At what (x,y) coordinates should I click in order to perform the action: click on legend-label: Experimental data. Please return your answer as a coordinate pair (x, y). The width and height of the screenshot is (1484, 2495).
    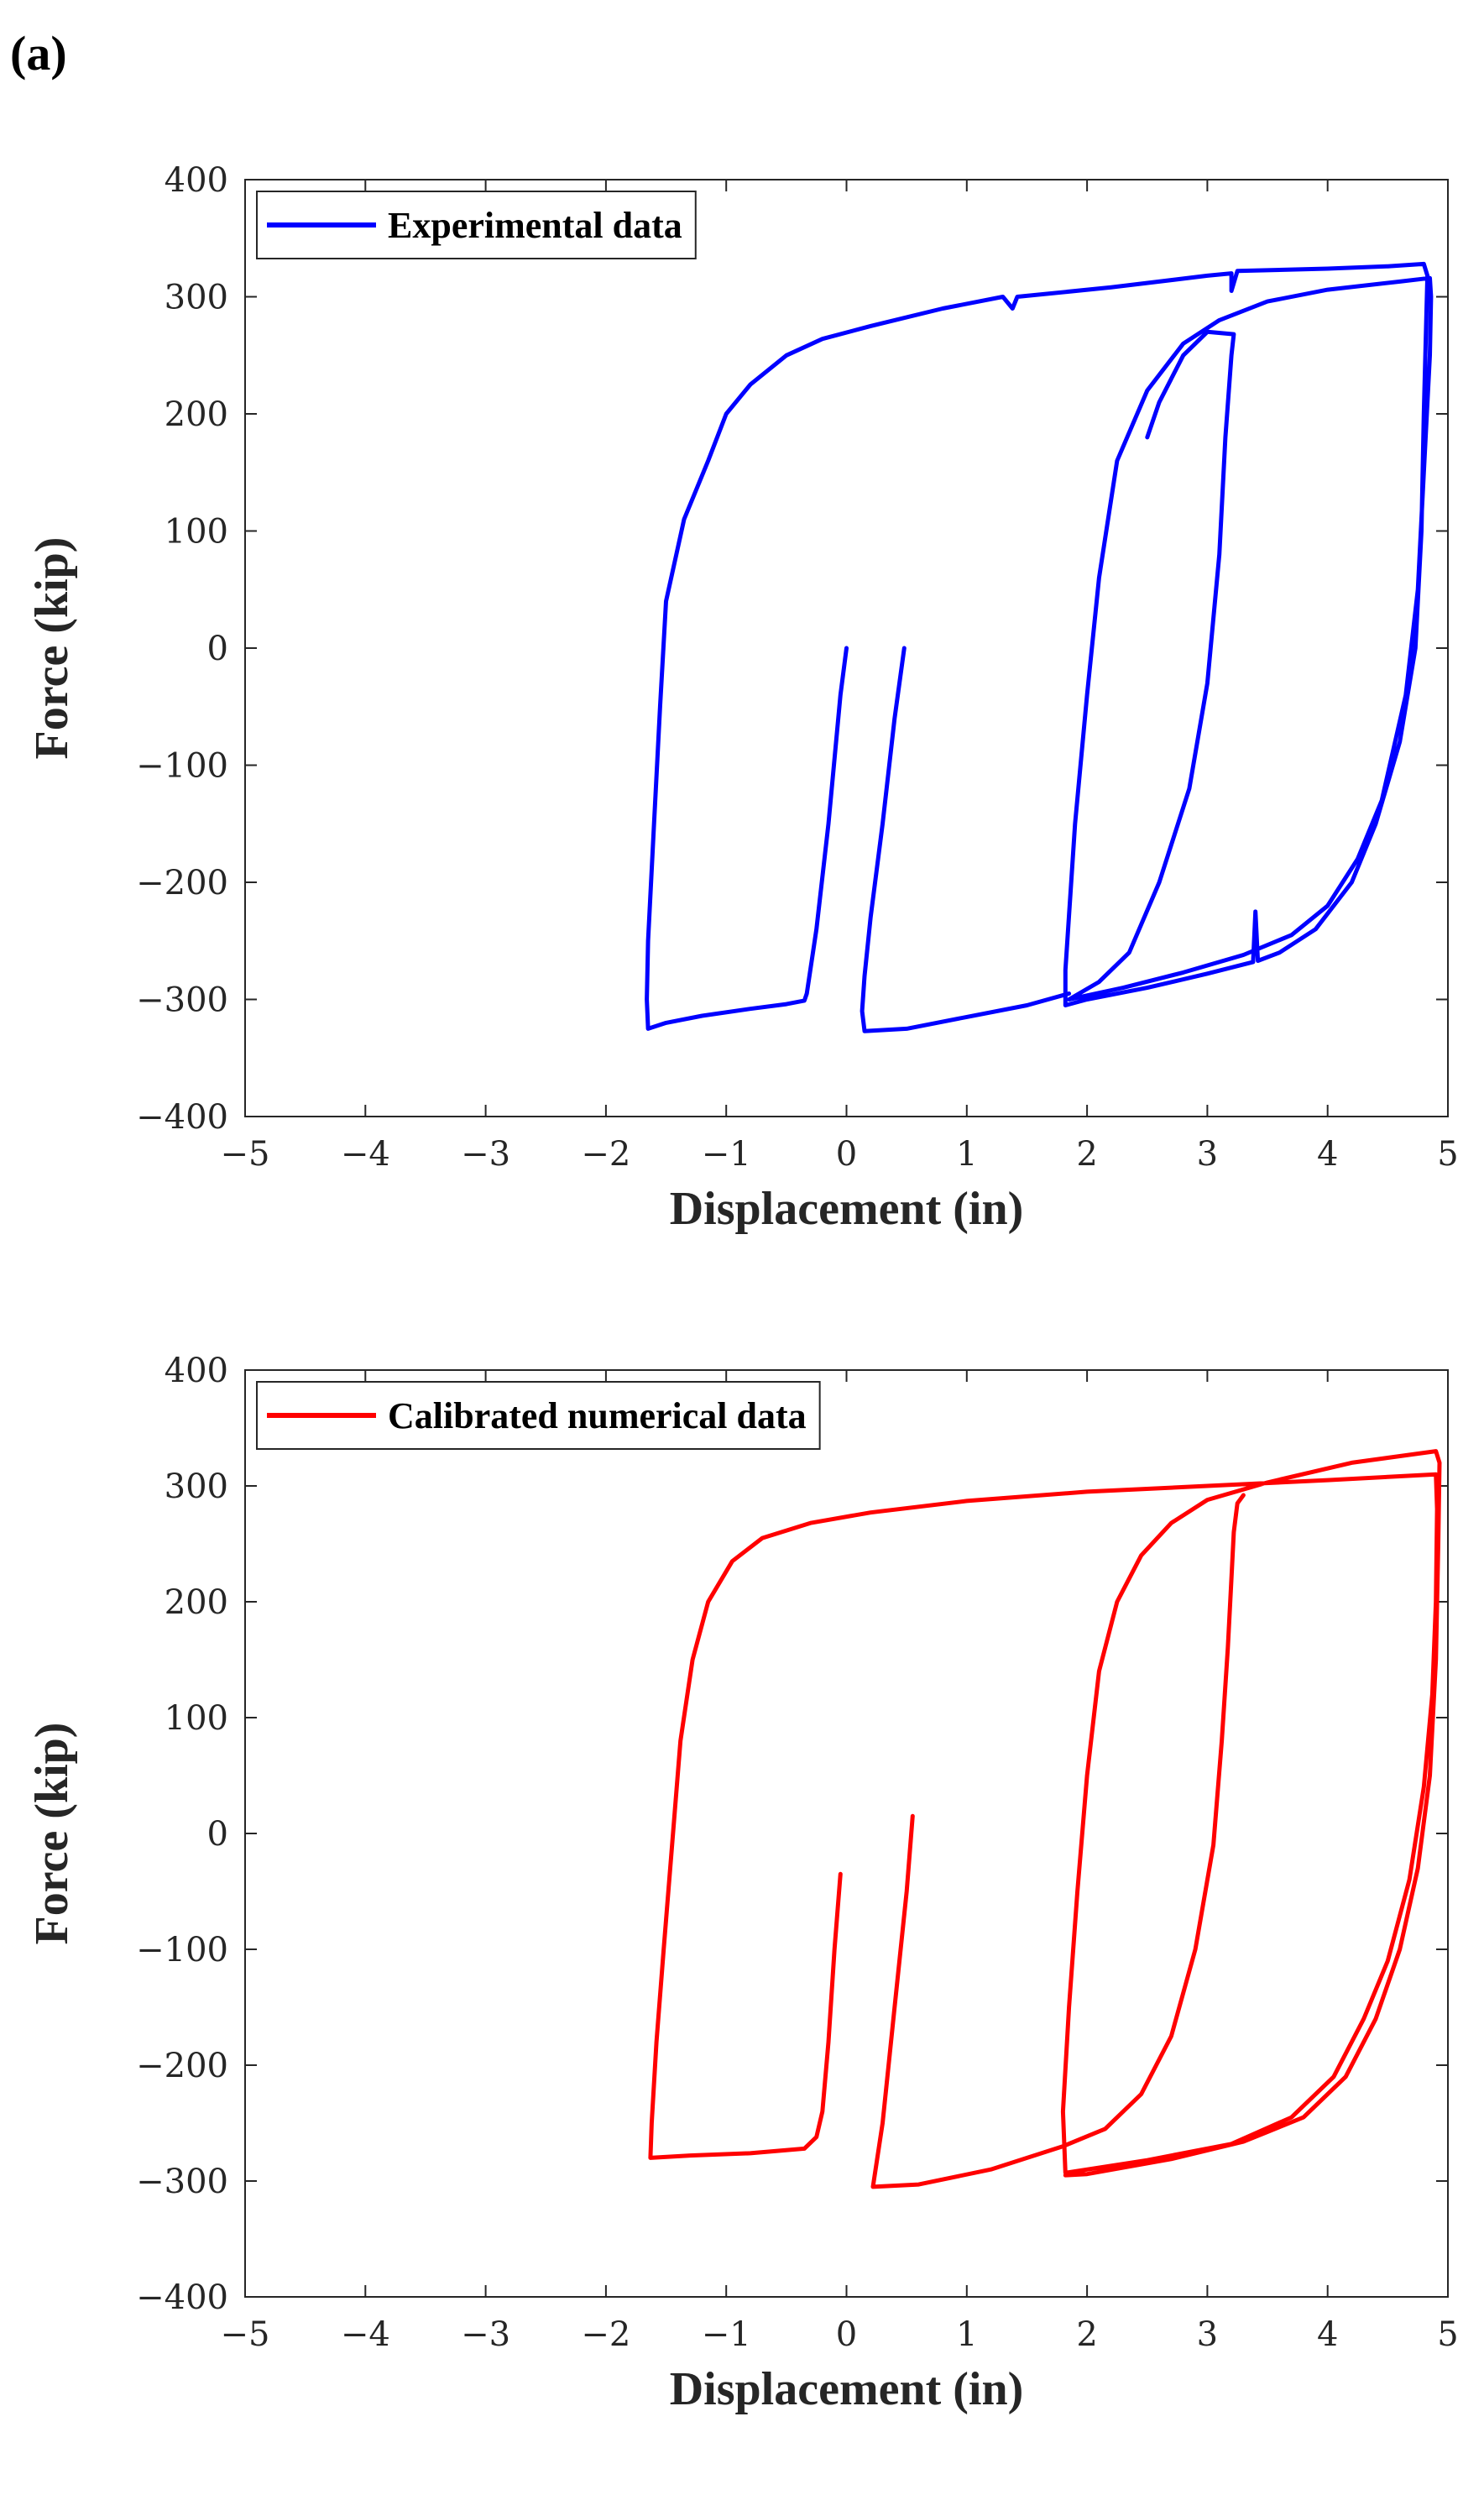
    Looking at the image, I should click on (535, 225).